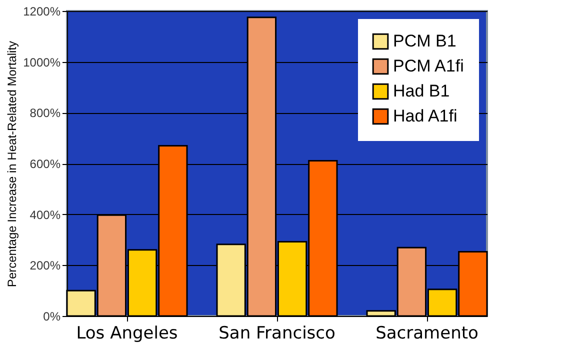  I want to click on y-tick-label: 1200%, so click(42, 11).